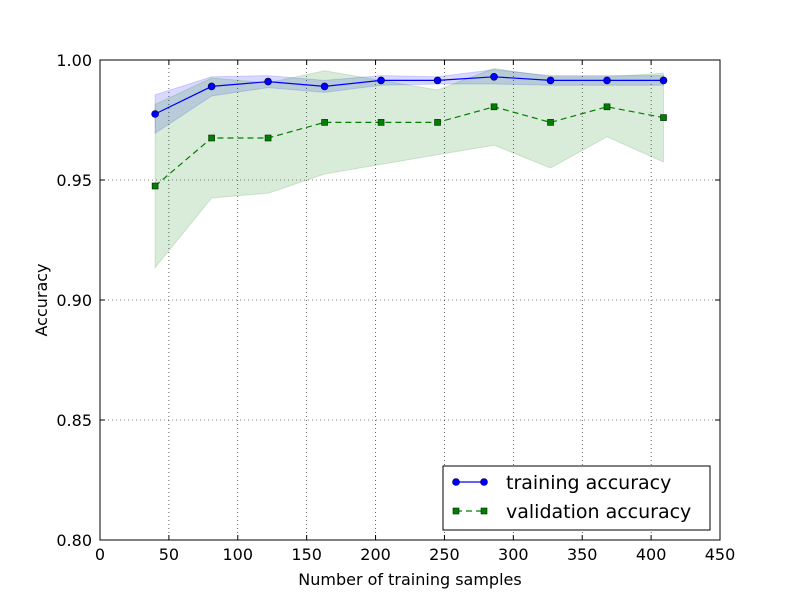  What do you see at coordinates (651, 554) in the screenshot?
I see `x-tick-label: 400` at bounding box center [651, 554].